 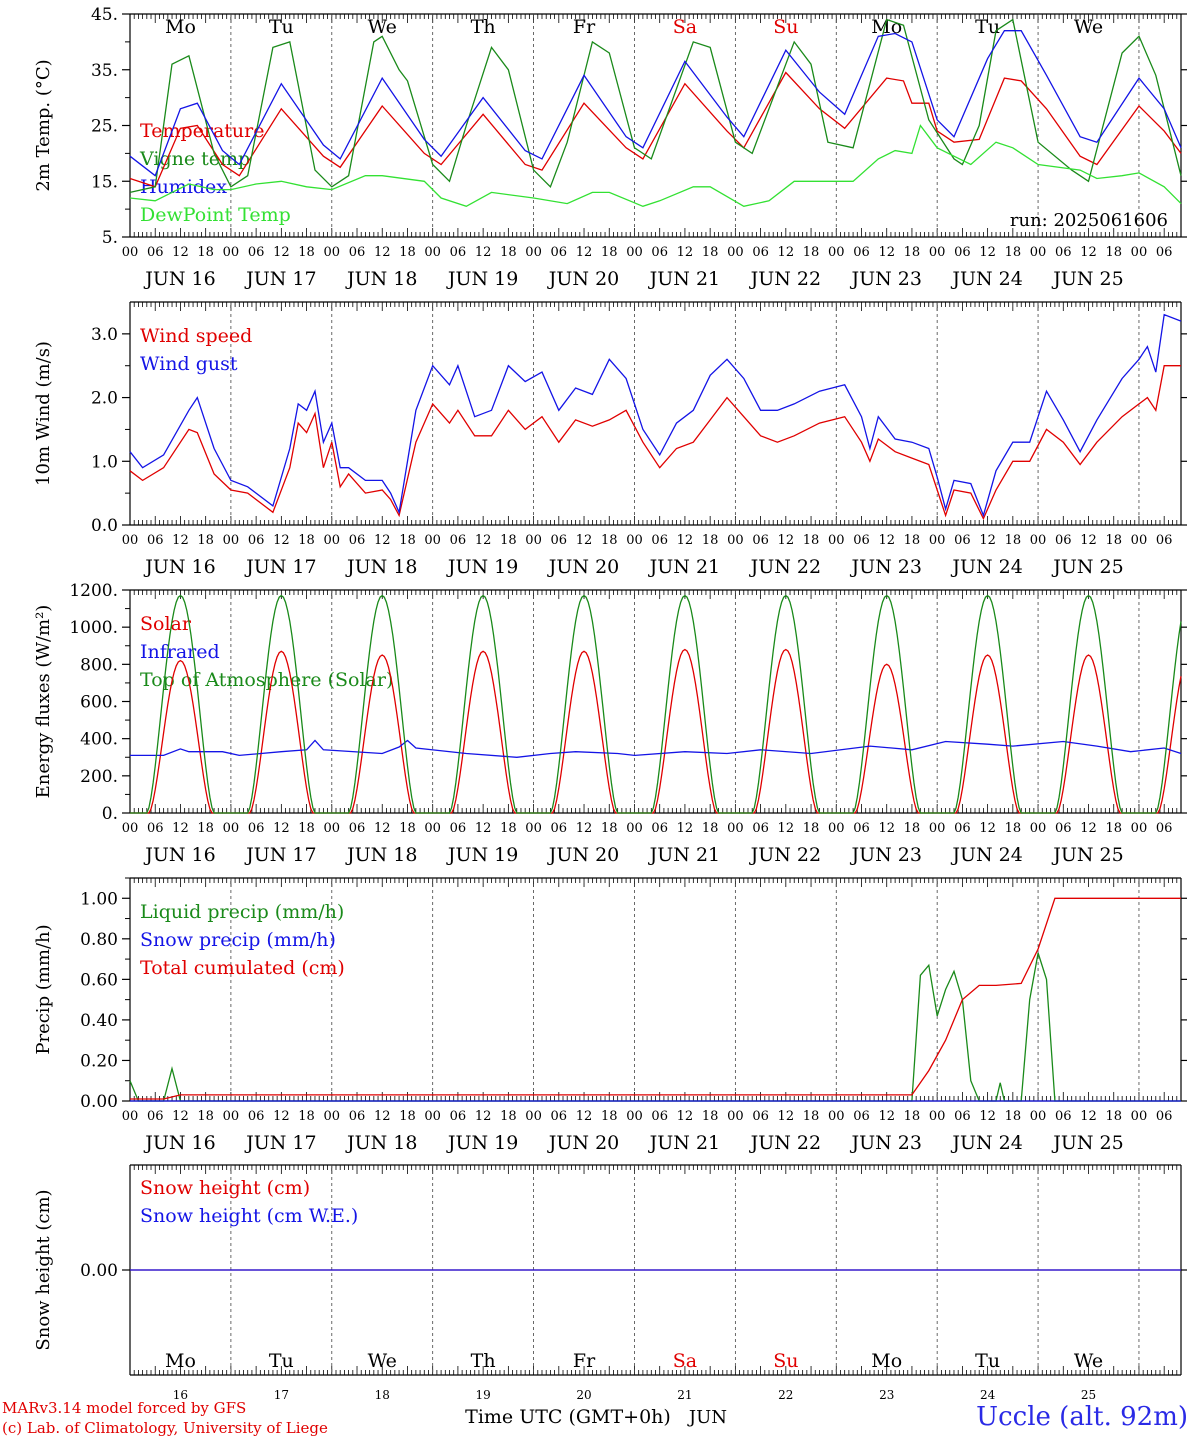 What do you see at coordinates (104, 182) in the screenshot?
I see `y-tick-label: 15.` at bounding box center [104, 182].